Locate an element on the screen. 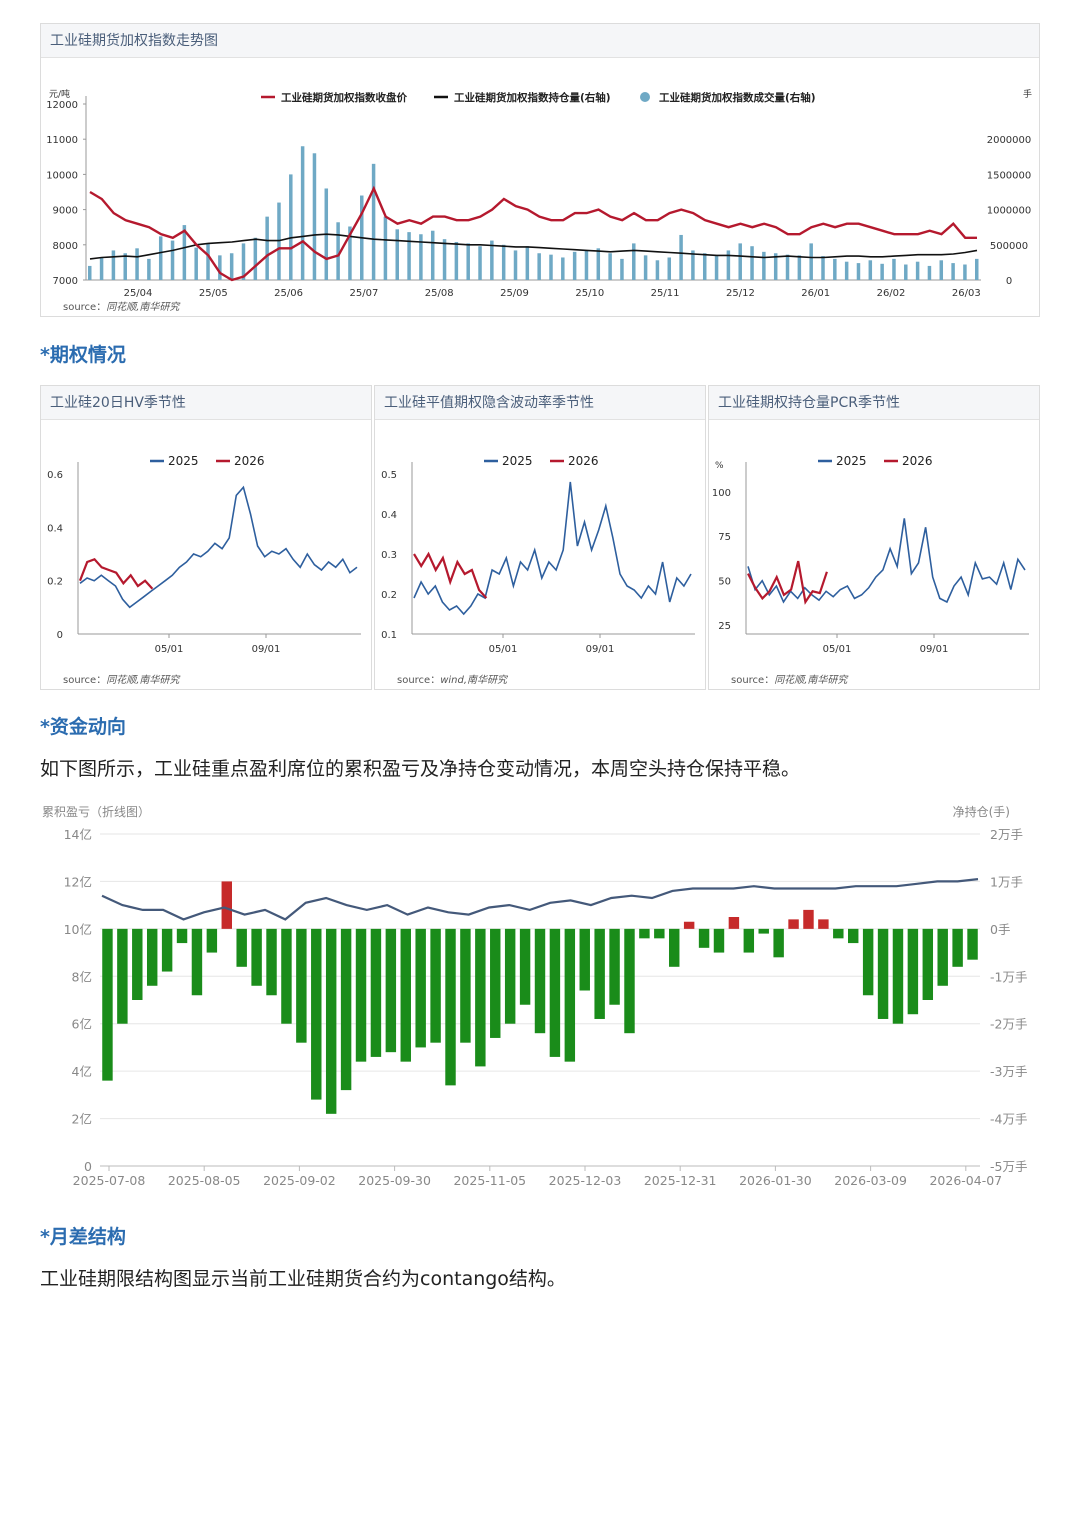 The width and height of the screenshot is (1080, 1513). x-tick-label: 2025-08-05 is located at coordinates (204, 1180).